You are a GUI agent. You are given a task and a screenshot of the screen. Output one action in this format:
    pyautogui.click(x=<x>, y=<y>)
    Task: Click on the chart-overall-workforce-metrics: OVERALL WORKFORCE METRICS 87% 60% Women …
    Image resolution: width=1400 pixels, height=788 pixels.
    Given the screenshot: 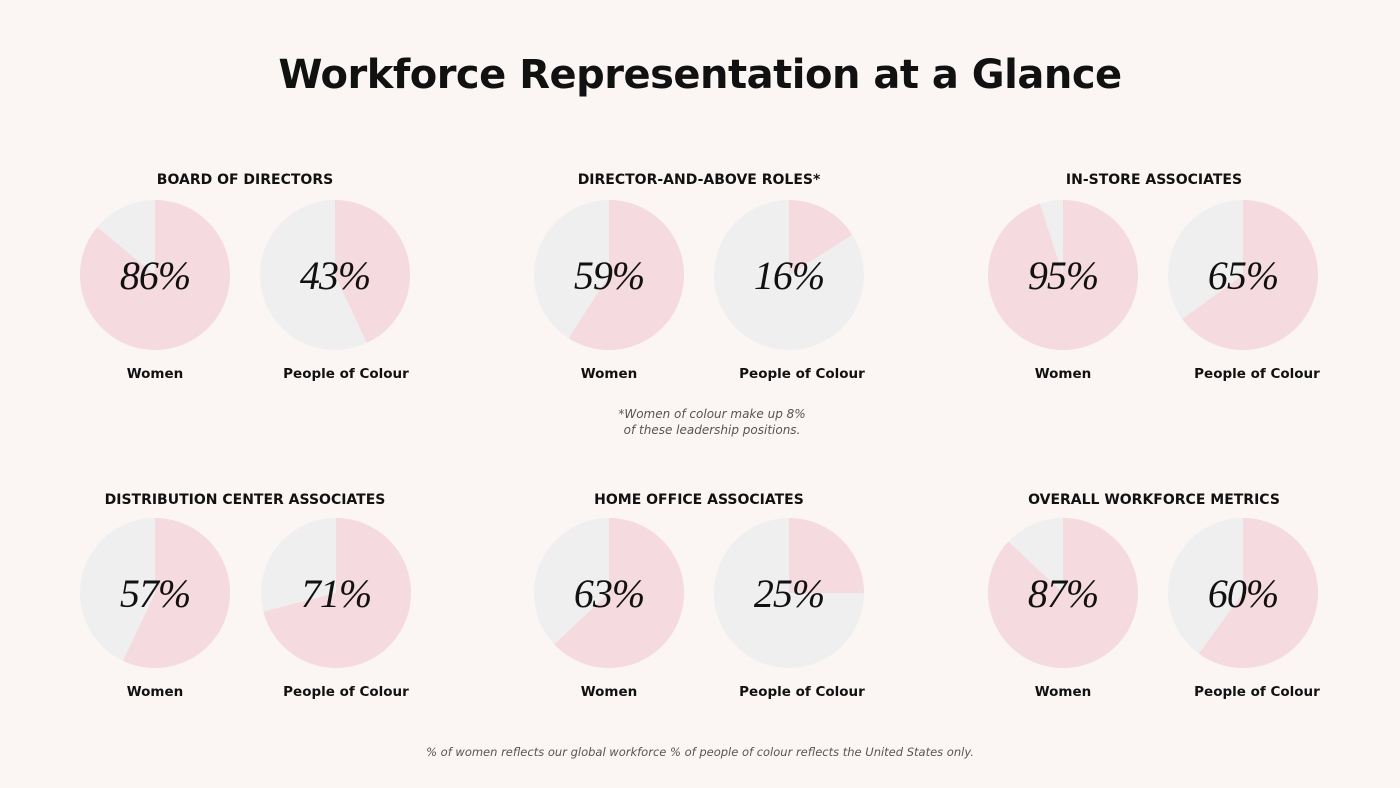 What is the action you would take?
    pyautogui.click(x=1154, y=617)
    